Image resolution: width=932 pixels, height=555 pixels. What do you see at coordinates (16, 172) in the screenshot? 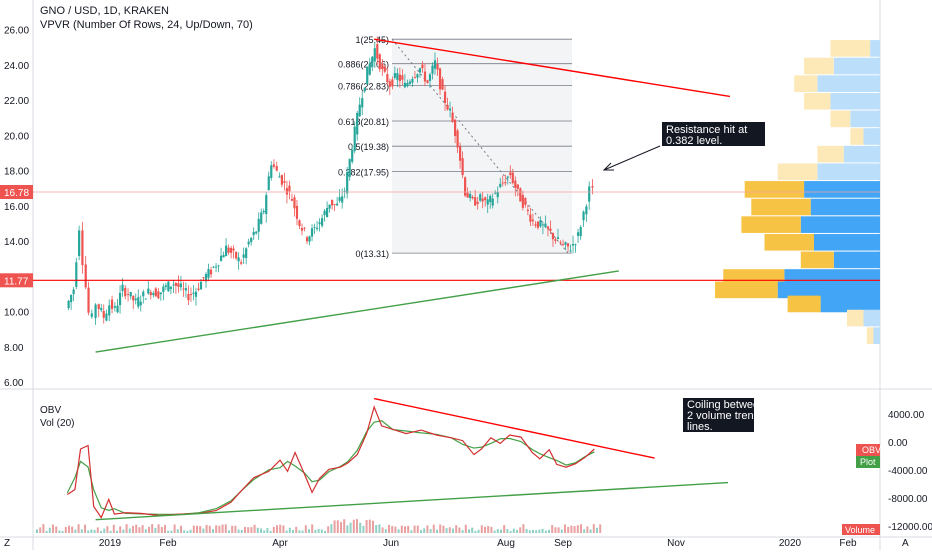
I see `price-tick-label: 18.00` at bounding box center [16, 172].